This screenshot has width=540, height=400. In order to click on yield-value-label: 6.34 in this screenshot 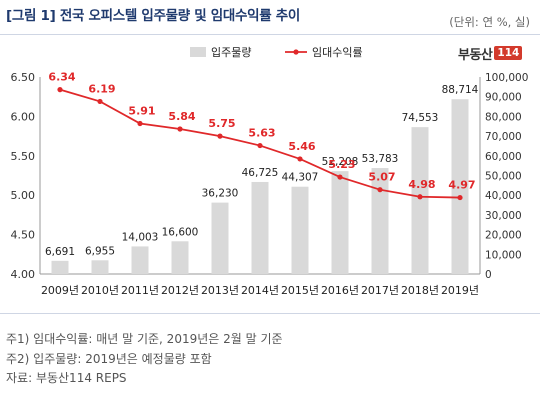, I will do `click(61, 77)`.